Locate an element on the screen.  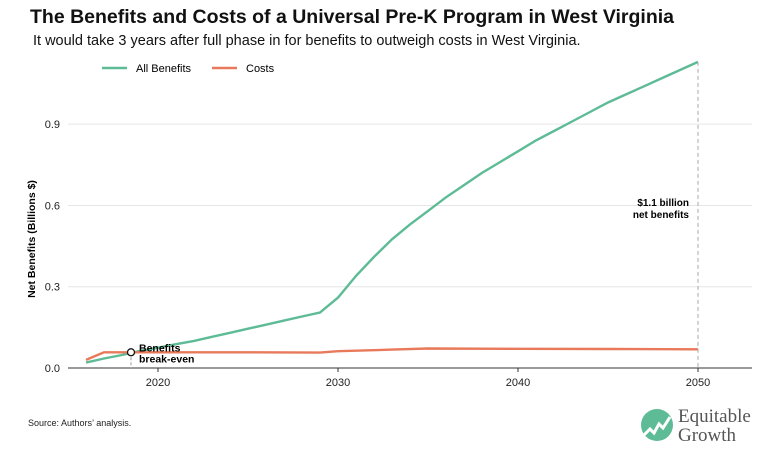
x-tick-label: 2030 is located at coordinates (338, 383).